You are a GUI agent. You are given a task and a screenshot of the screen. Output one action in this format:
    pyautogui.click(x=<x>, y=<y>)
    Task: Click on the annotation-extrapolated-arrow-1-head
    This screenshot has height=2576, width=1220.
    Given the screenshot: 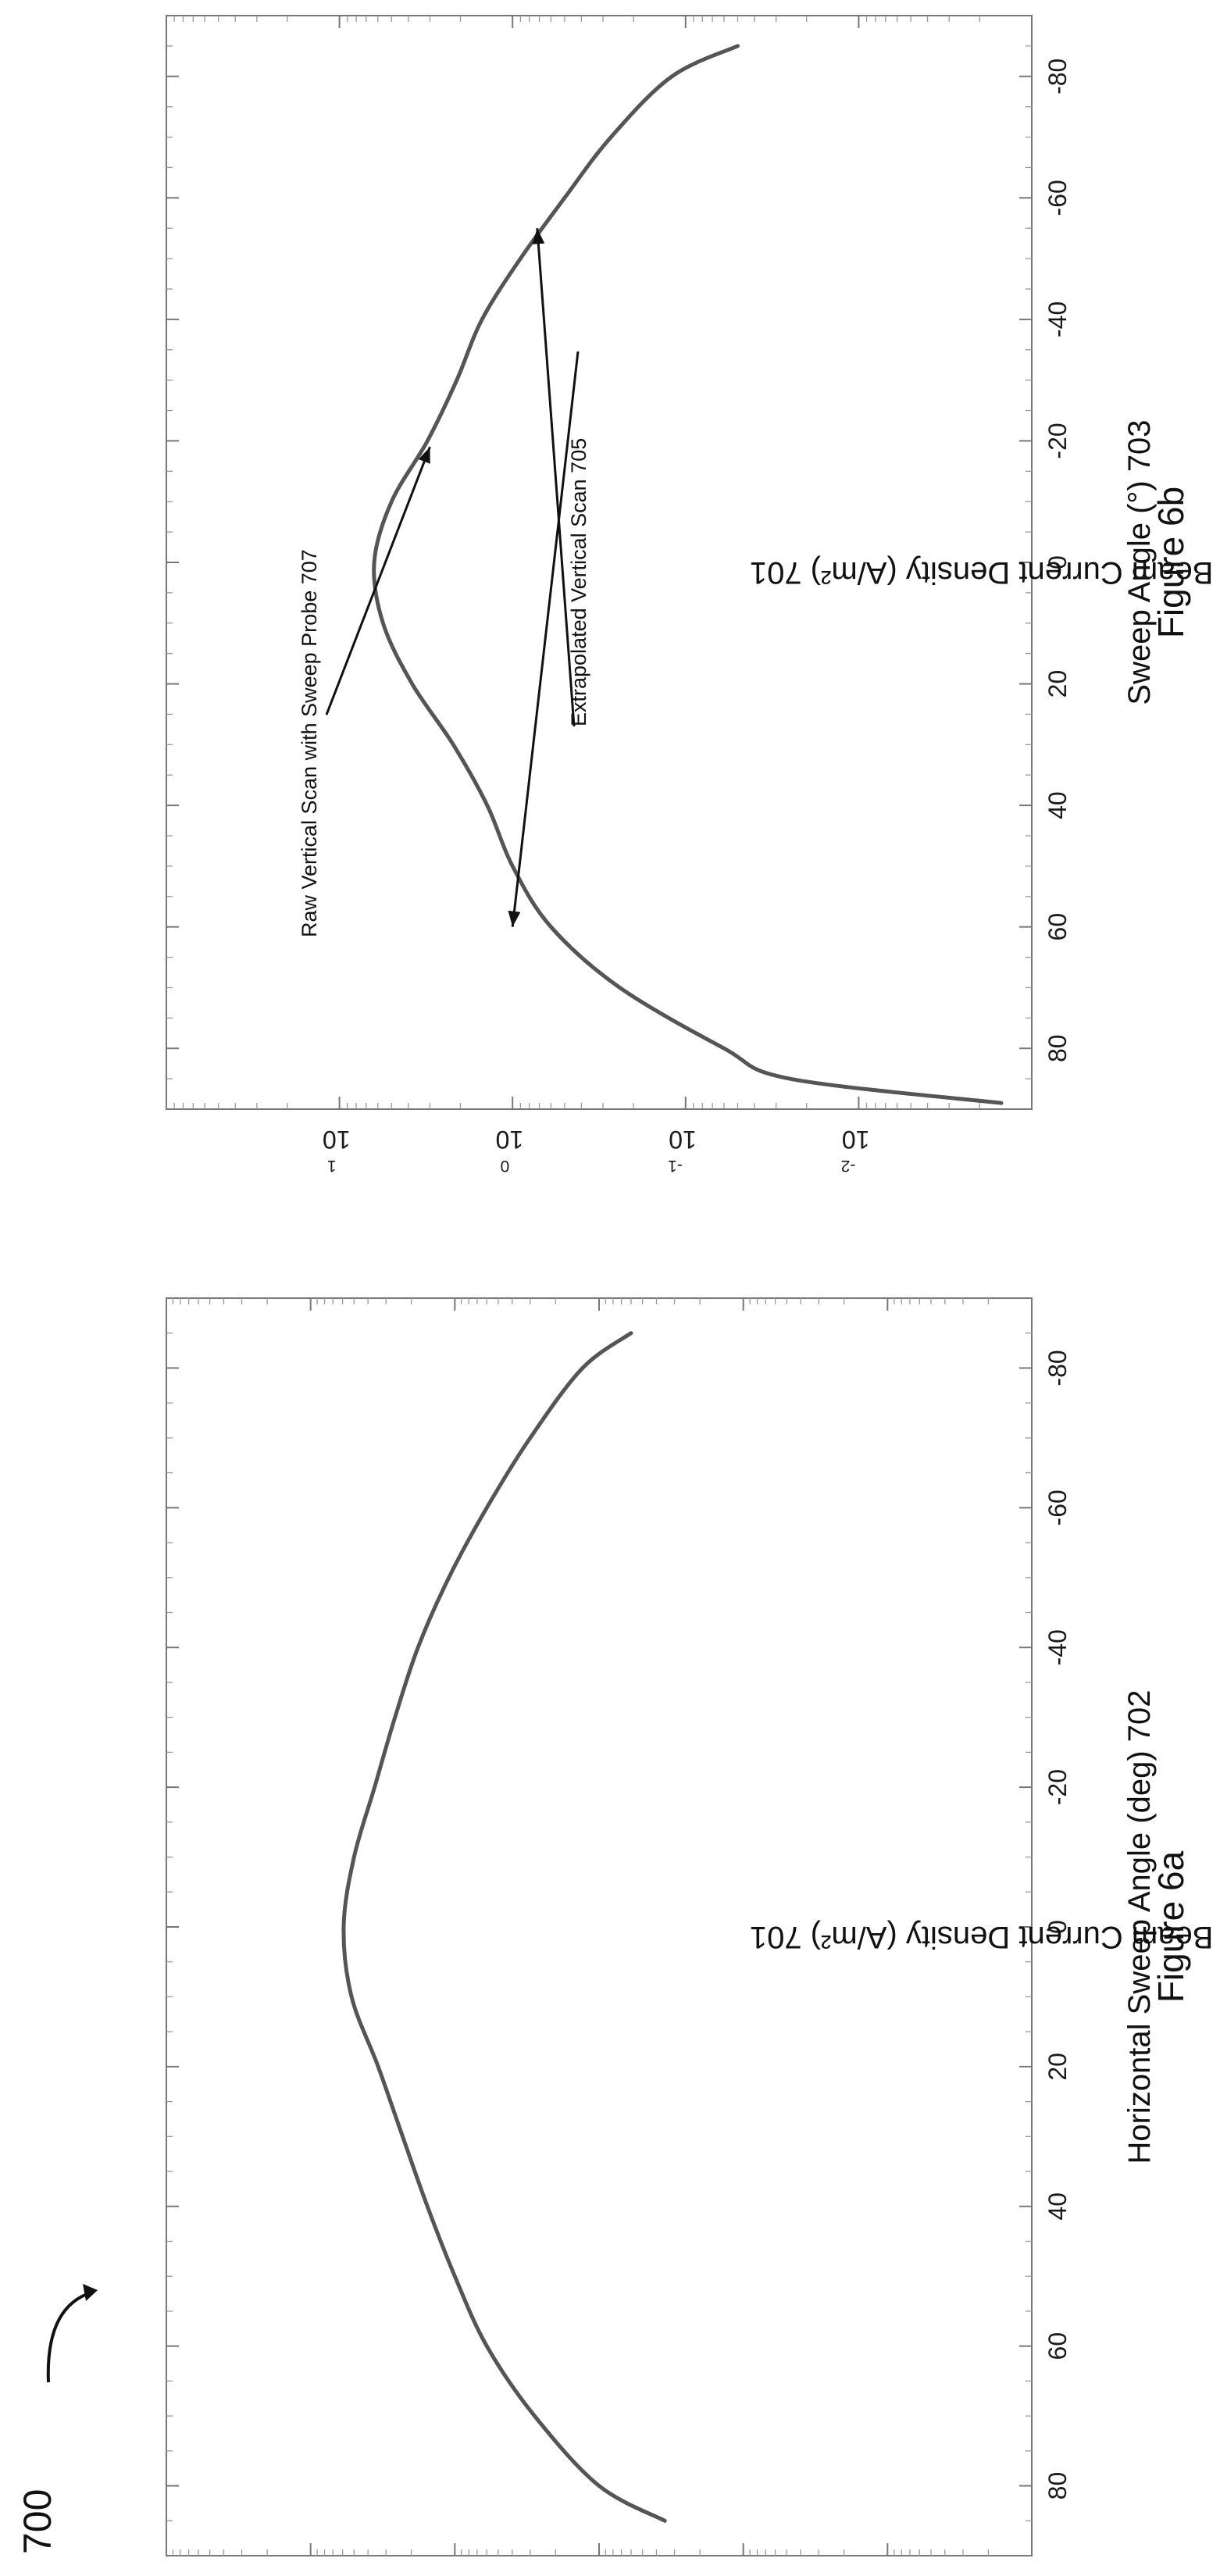 What is the action you would take?
    pyautogui.click(x=538, y=236)
    